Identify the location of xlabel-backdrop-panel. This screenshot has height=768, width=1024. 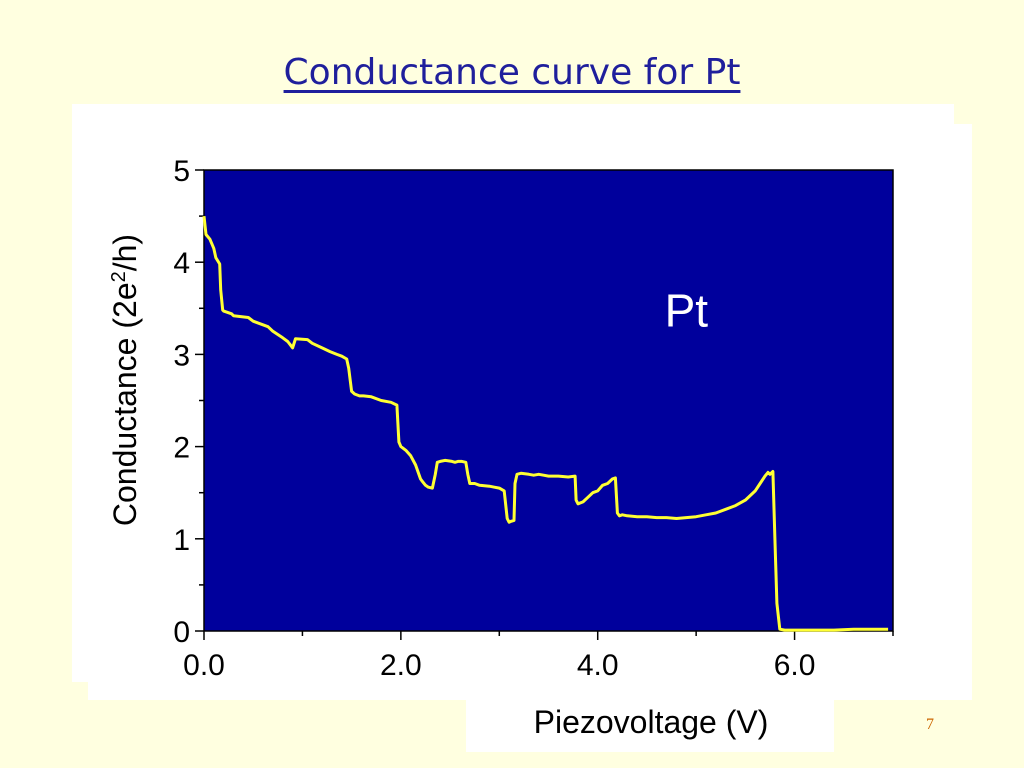
(650, 721).